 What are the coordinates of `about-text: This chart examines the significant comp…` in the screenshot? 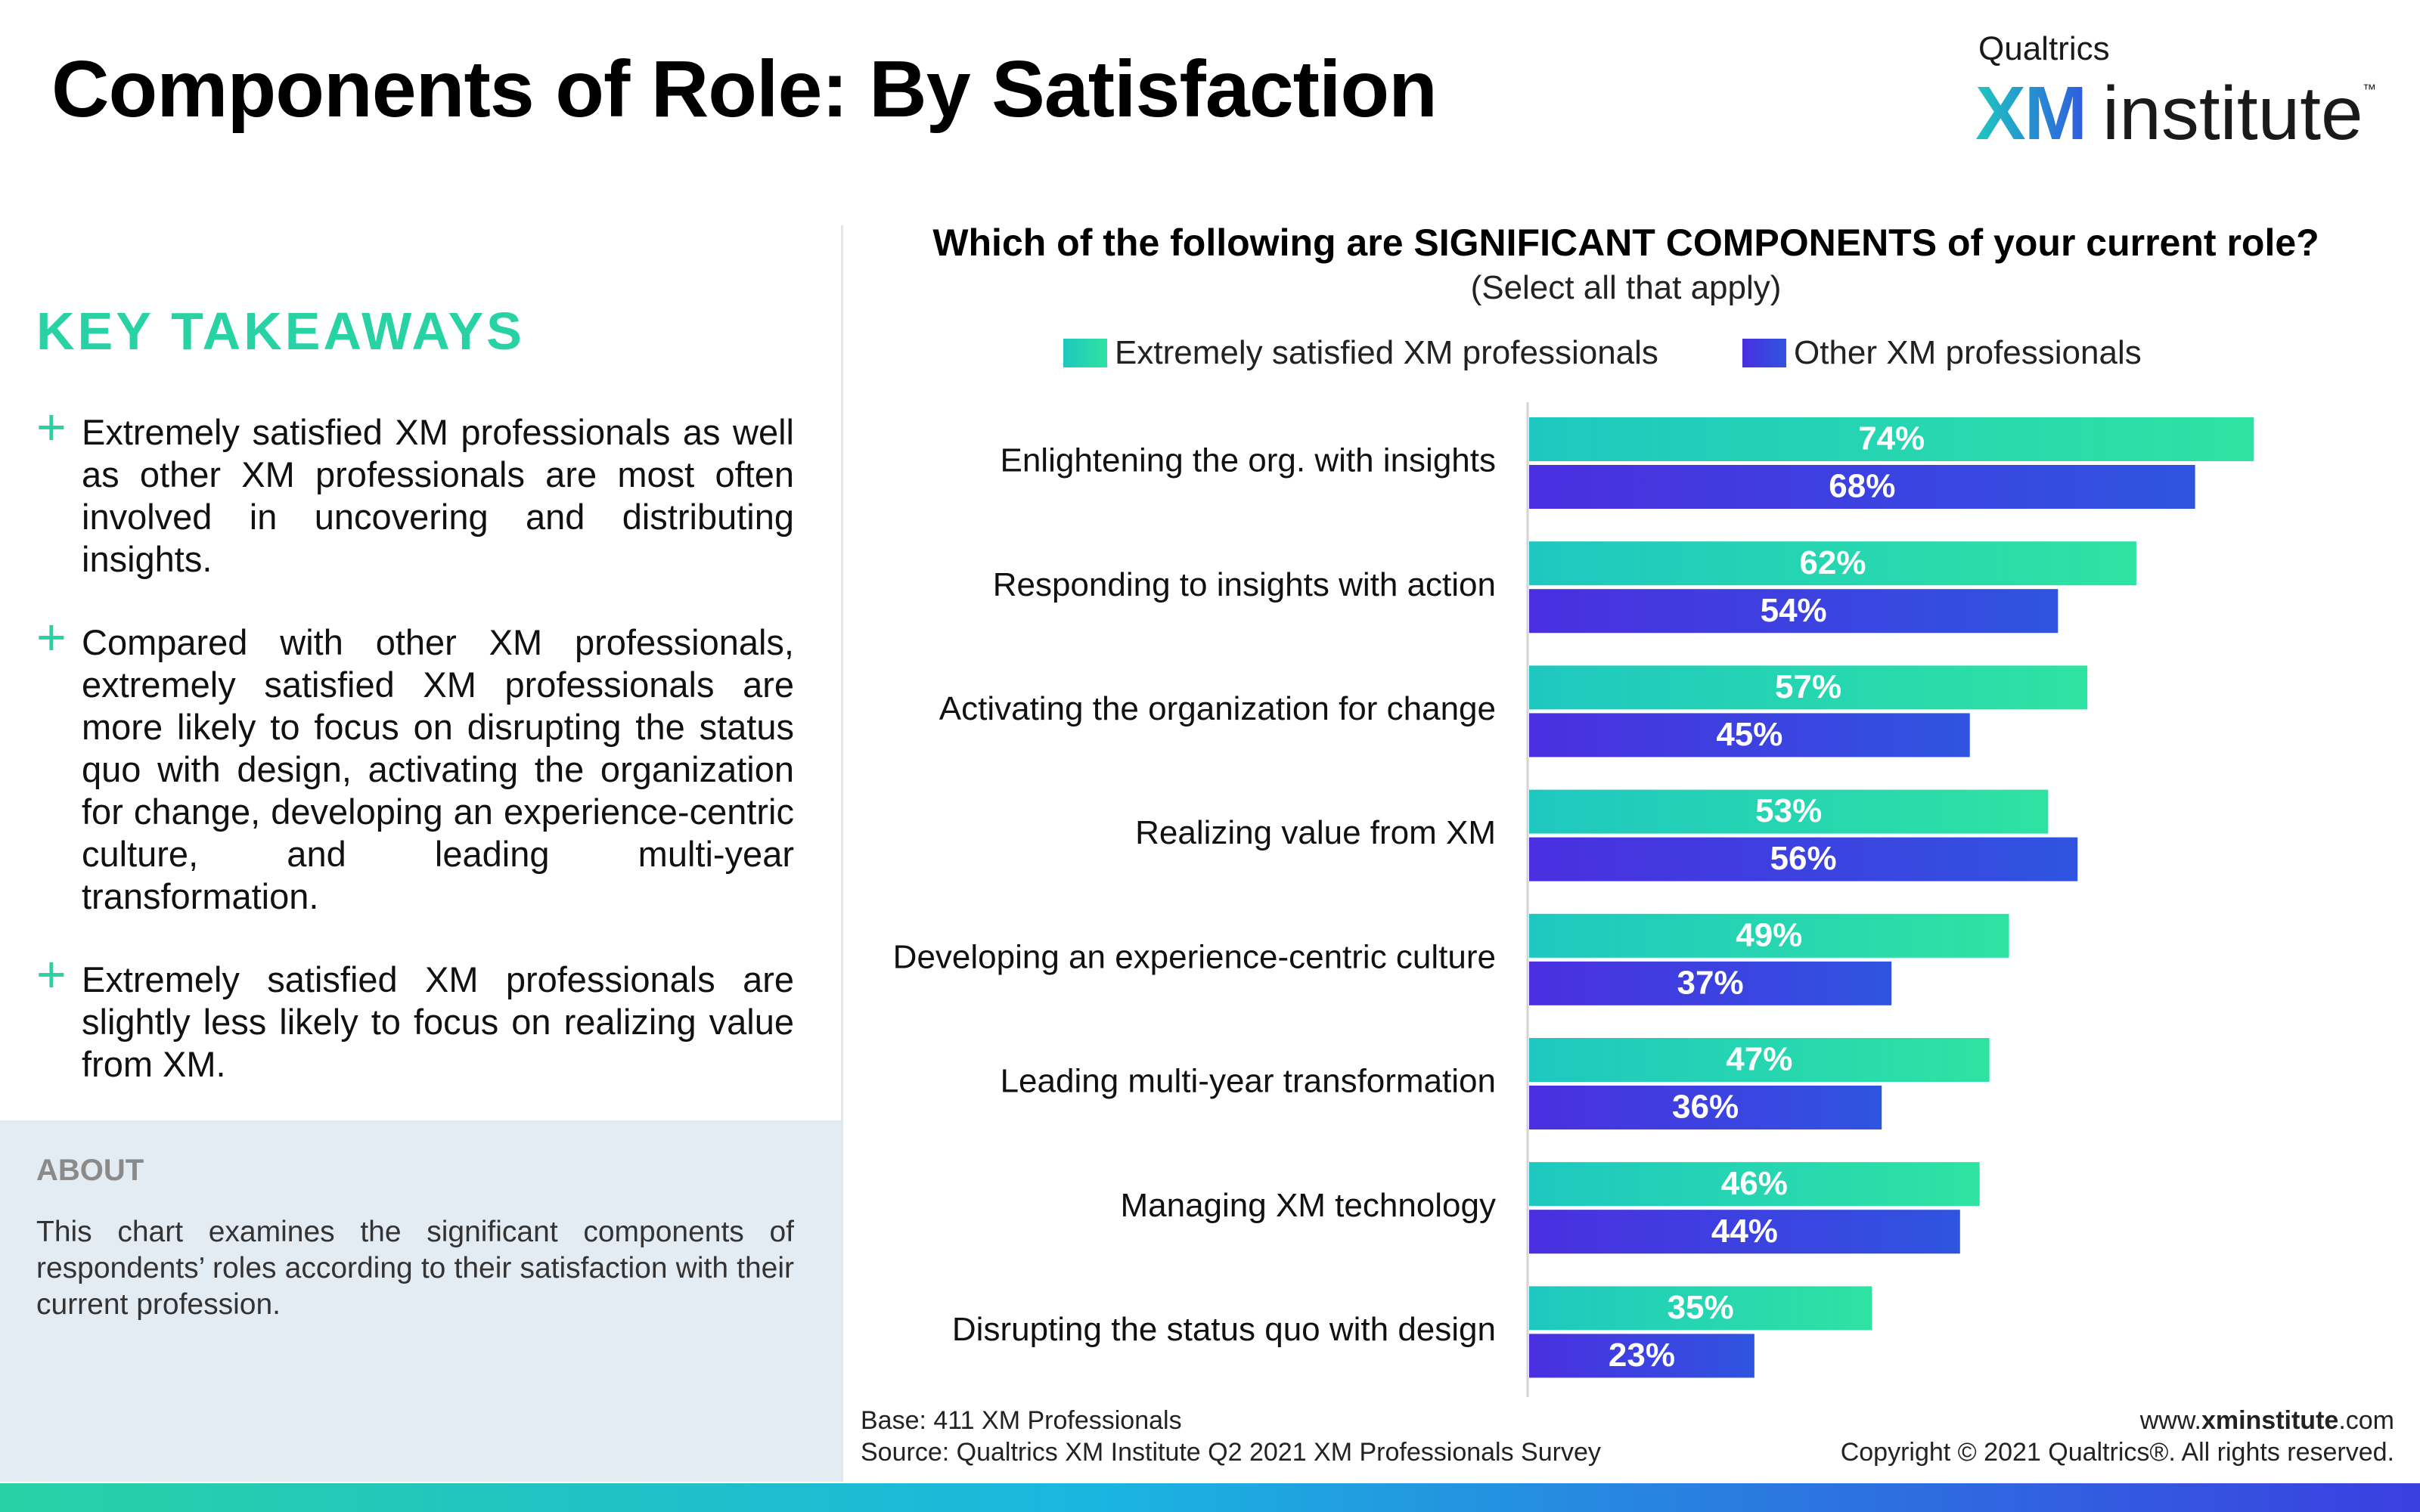 It's located at (415, 1268).